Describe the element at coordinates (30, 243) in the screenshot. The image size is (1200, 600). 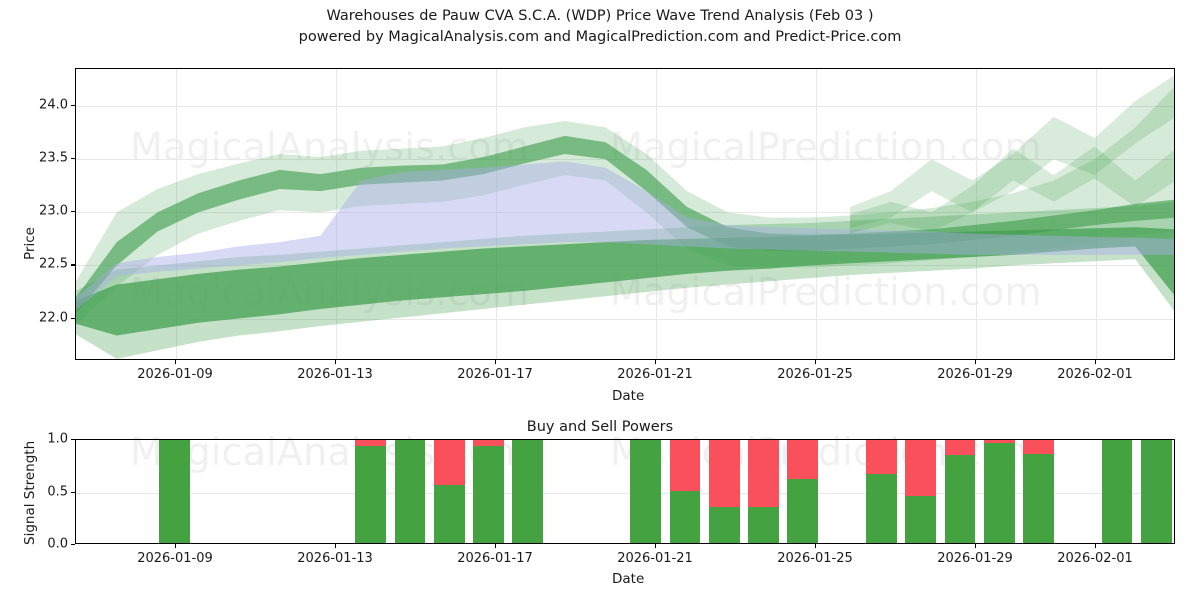
I see `price-axis-label: Price` at that location.